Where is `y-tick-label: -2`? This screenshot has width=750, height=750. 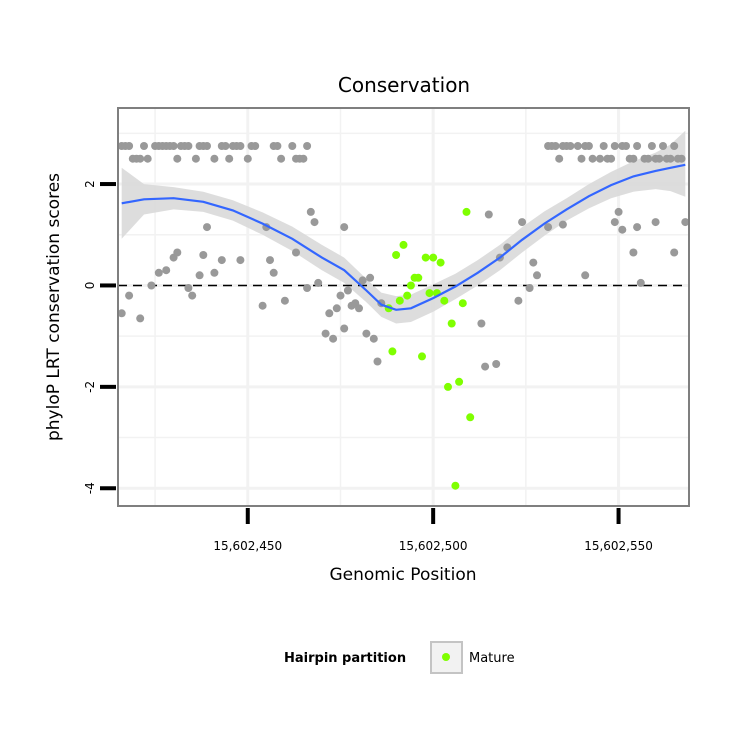 y-tick-label: -2 is located at coordinates (90, 387).